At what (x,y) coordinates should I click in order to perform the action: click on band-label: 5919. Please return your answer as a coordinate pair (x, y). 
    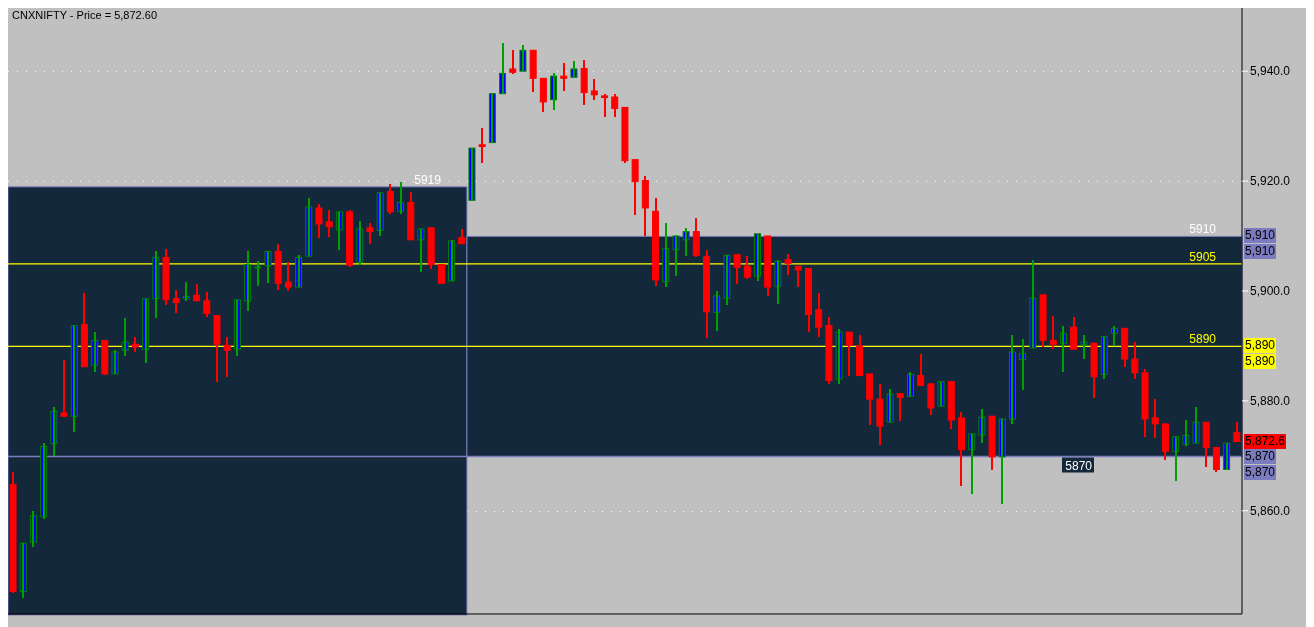
    Looking at the image, I should click on (428, 179).